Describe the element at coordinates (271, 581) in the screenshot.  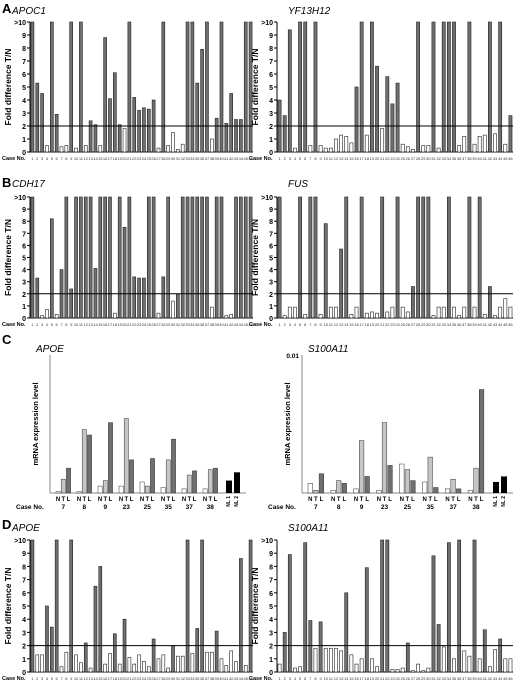
I see `y-tick-label: 7` at that location.